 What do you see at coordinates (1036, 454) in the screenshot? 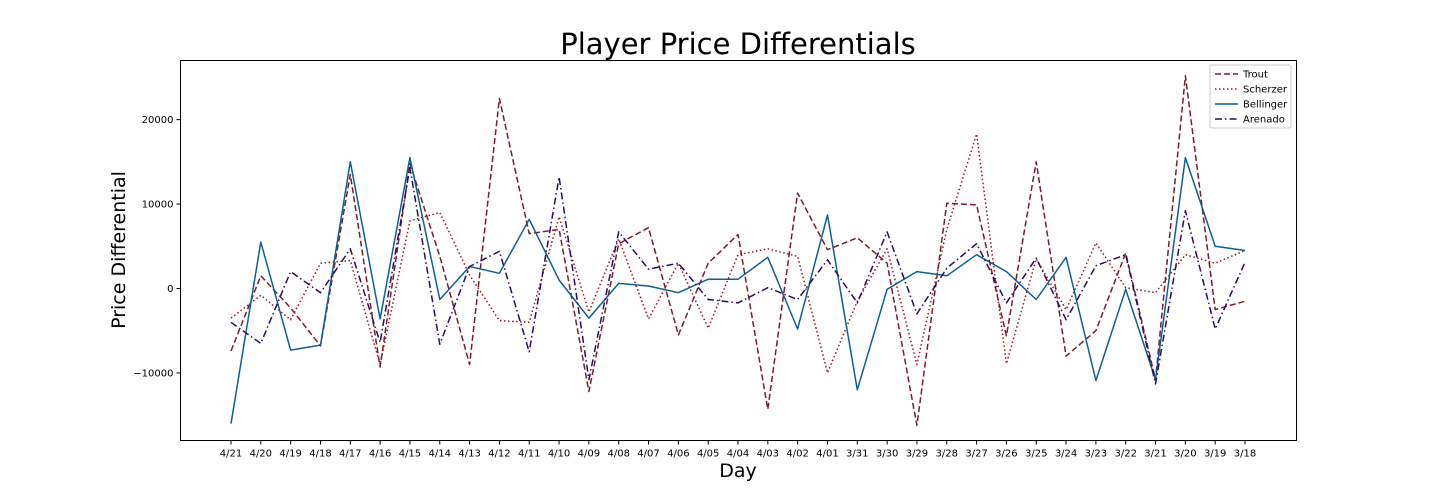
I see `x-tick-label: 3/25` at bounding box center [1036, 454].